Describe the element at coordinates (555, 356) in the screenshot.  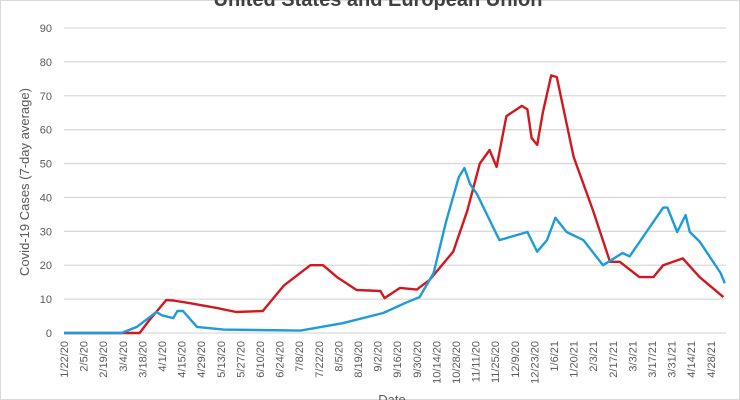
I see `x-tick-label: 1/6/21` at that location.